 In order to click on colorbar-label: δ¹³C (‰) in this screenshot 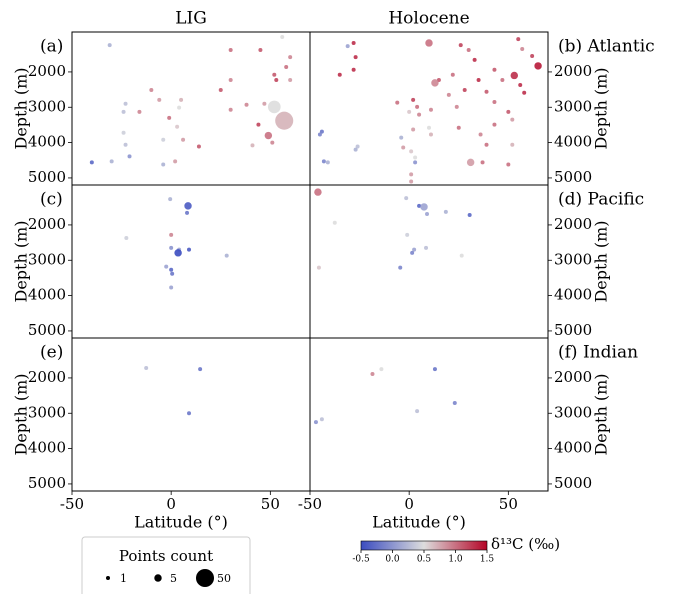, I will do `click(525, 544)`.